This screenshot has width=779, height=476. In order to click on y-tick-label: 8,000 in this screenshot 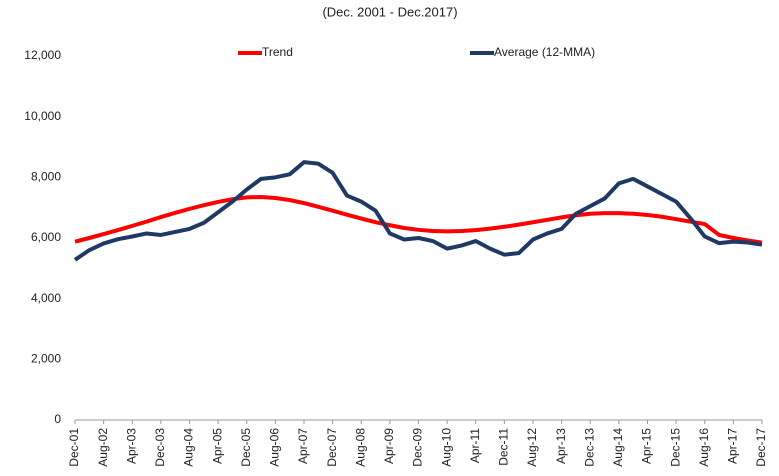, I will do `click(46, 177)`.